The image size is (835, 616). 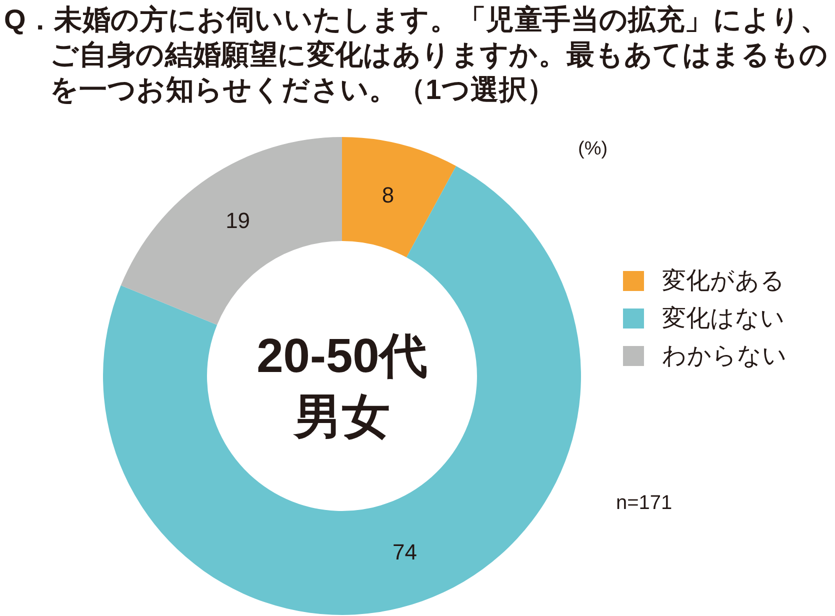 I want to click on data-label: 74, so click(x=404, y=552).